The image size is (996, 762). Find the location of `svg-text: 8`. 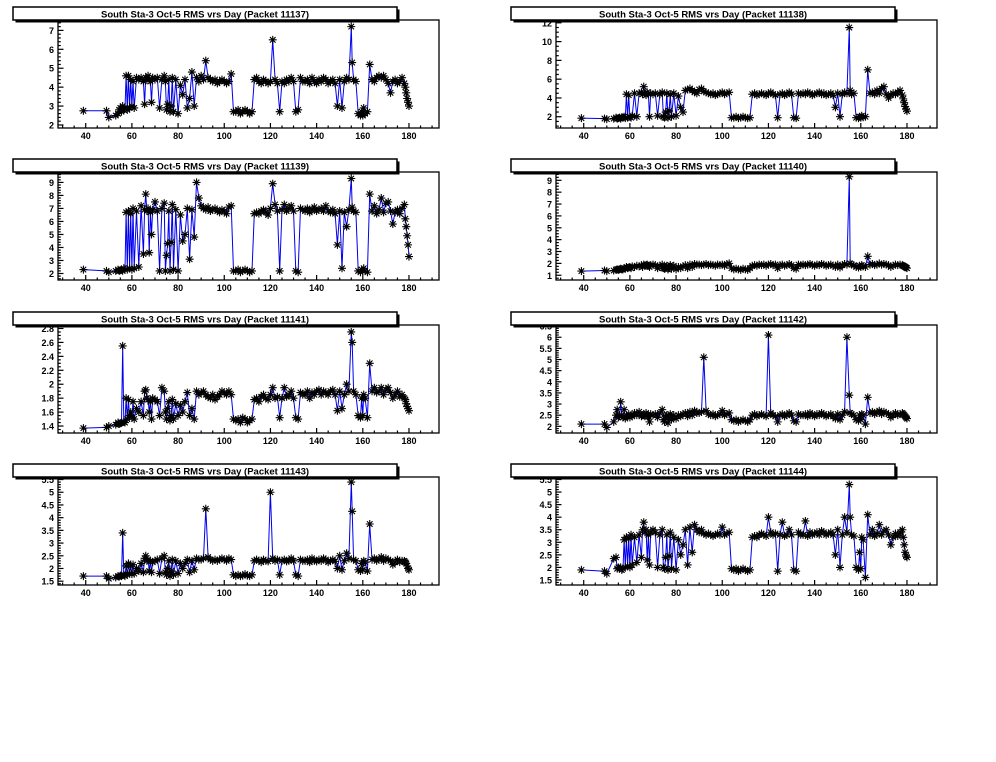

svg-text: 8 is located at coordinates (549, 61).